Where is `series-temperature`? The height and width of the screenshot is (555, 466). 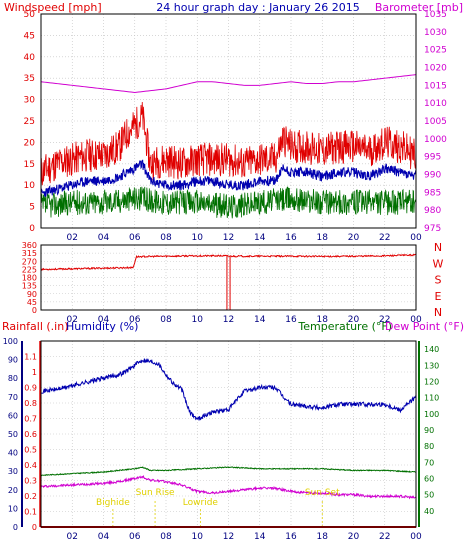 series-temperature is located at coordinates (228, 471).